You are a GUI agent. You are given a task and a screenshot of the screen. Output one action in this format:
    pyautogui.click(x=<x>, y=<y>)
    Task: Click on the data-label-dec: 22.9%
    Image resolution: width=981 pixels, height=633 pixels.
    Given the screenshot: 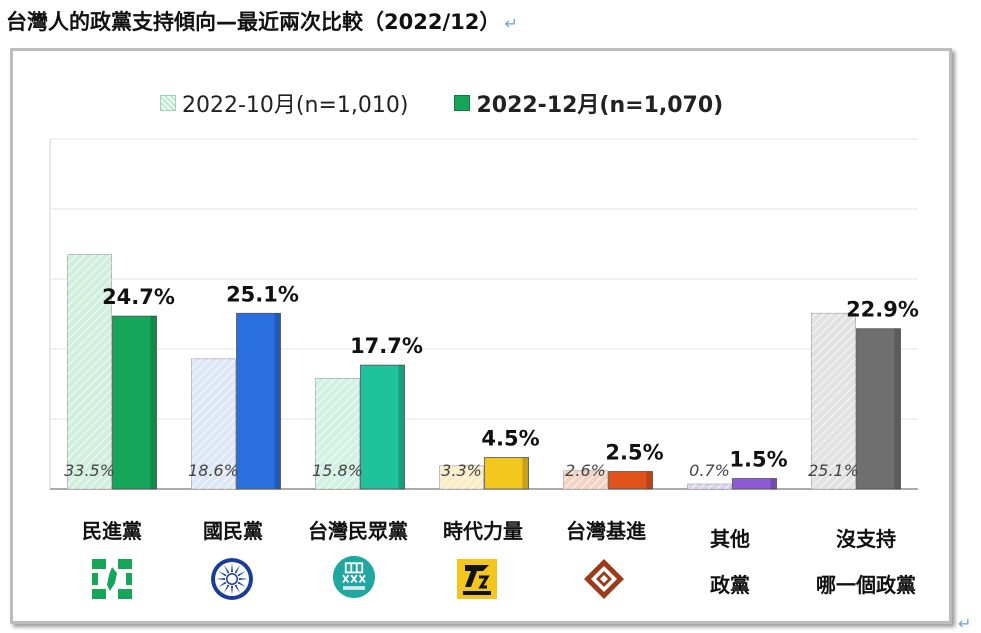 What is the action you would take?
    pyautogui.click(x=882, y=310)
    